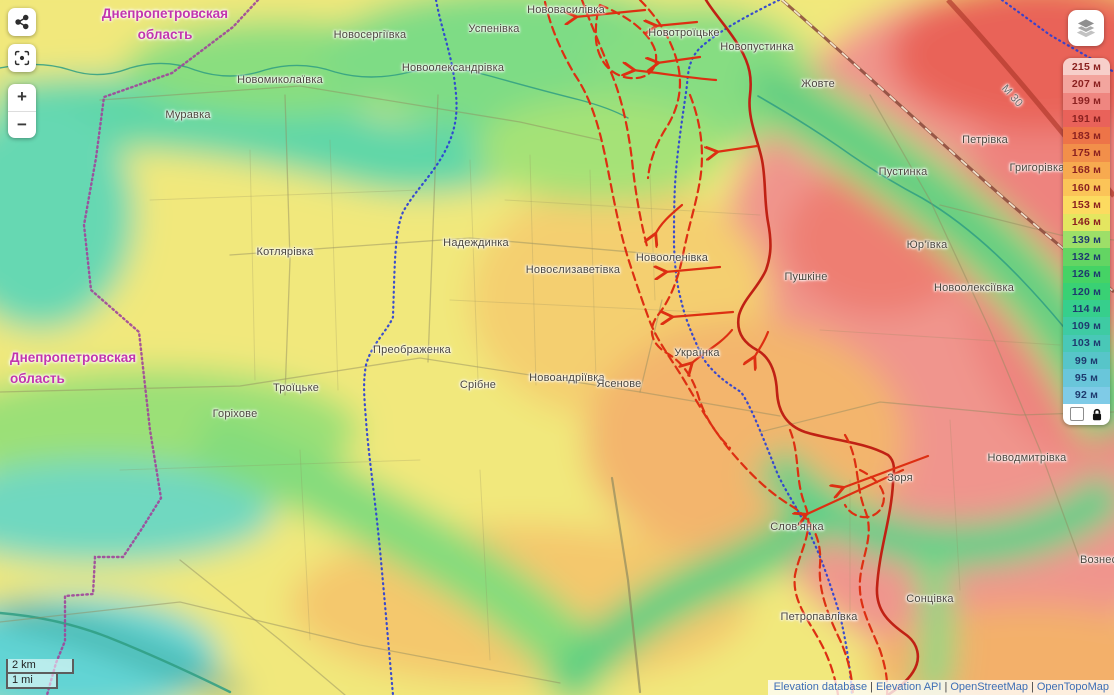 The width and height of the screenshot is (1114, 695). I want to click on legend-item: 153 м, so click(1086, 205).